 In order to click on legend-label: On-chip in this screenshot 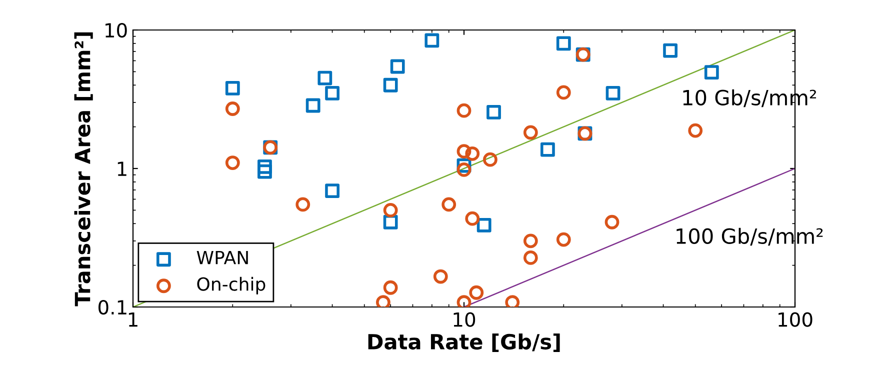, I will do `click(231, 285)`.